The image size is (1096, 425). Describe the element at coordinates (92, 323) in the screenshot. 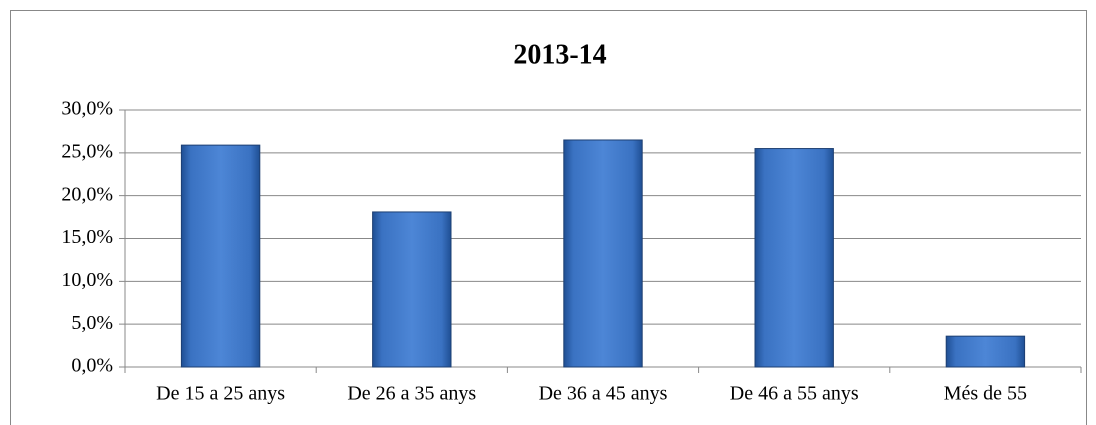

I see `y-tick-label: 5,0%` at that location.